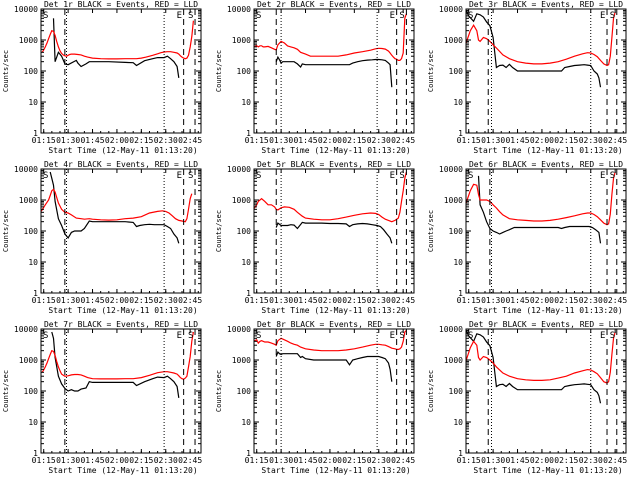  Describe the element at coordinates (546, 4) in the screenshot. I see `panel-title: Det 3r BLACK = Events, RED = LLD` at that location.